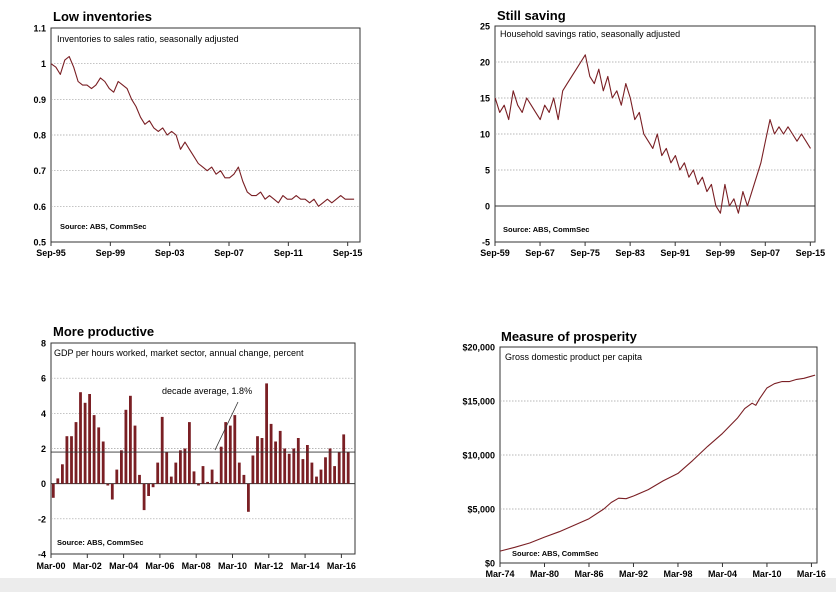  I want to click on y-tick-label: -4, so click(42, 555).